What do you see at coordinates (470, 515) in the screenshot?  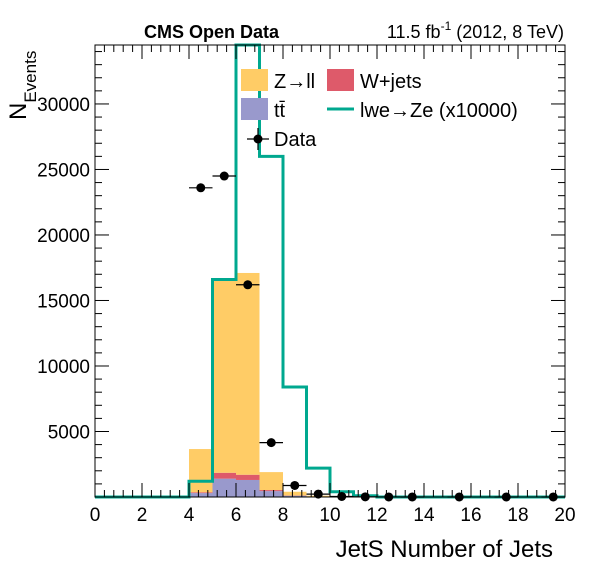 I see `x-tick-label-16: 16` at bounding box center [470, 515].